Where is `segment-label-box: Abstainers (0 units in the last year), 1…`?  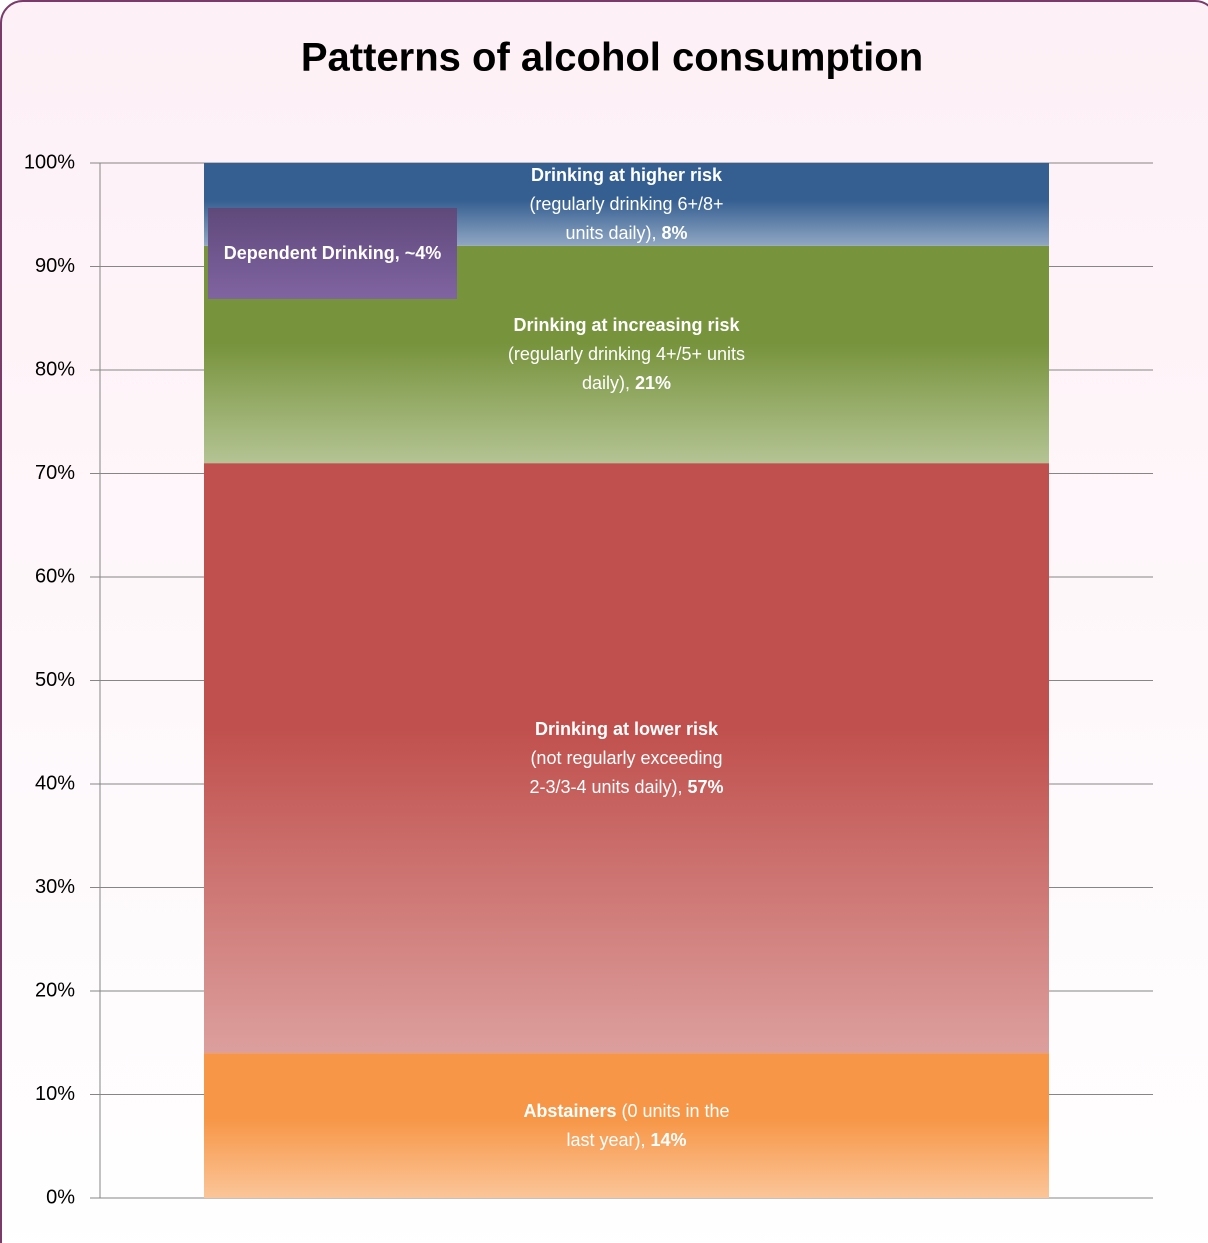
segment-label-box: Abstainers (0 units in the last year), 1… is located at coordinates (626, 1125).